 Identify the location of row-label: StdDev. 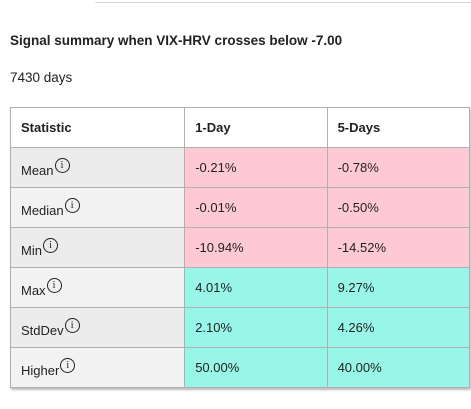
(42, 330).